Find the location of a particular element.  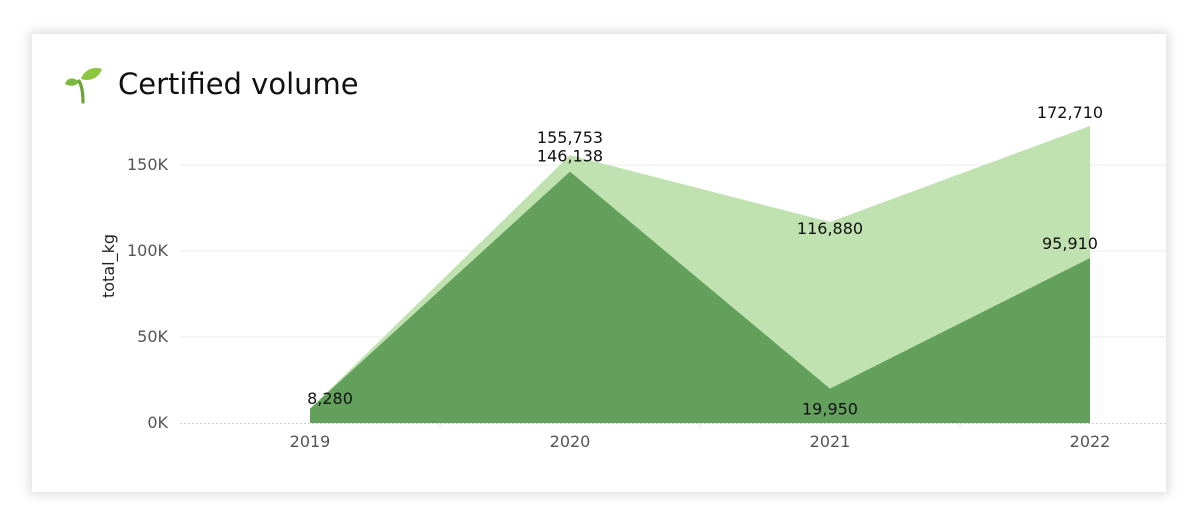

chart-title: Certified volume is located at coordinates (238, 84).